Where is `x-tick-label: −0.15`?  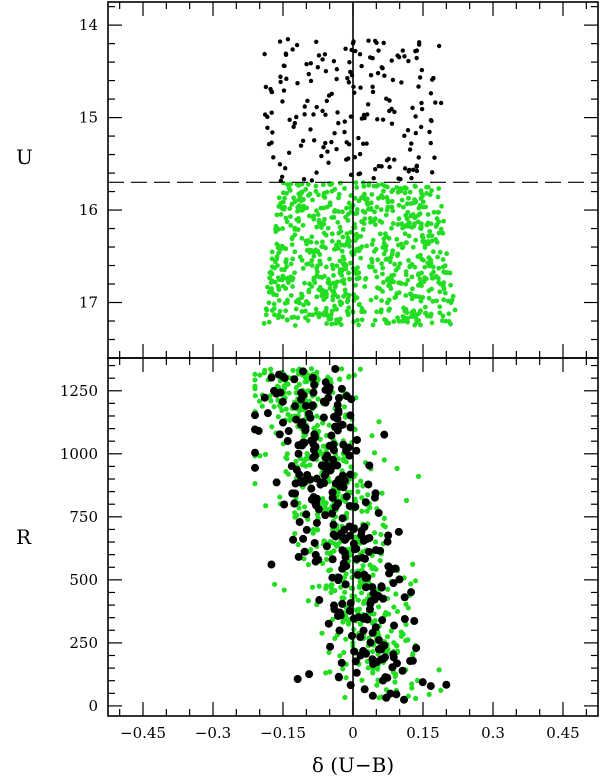 x-tick-label: −0.15 is located at coordinates (283, 733).